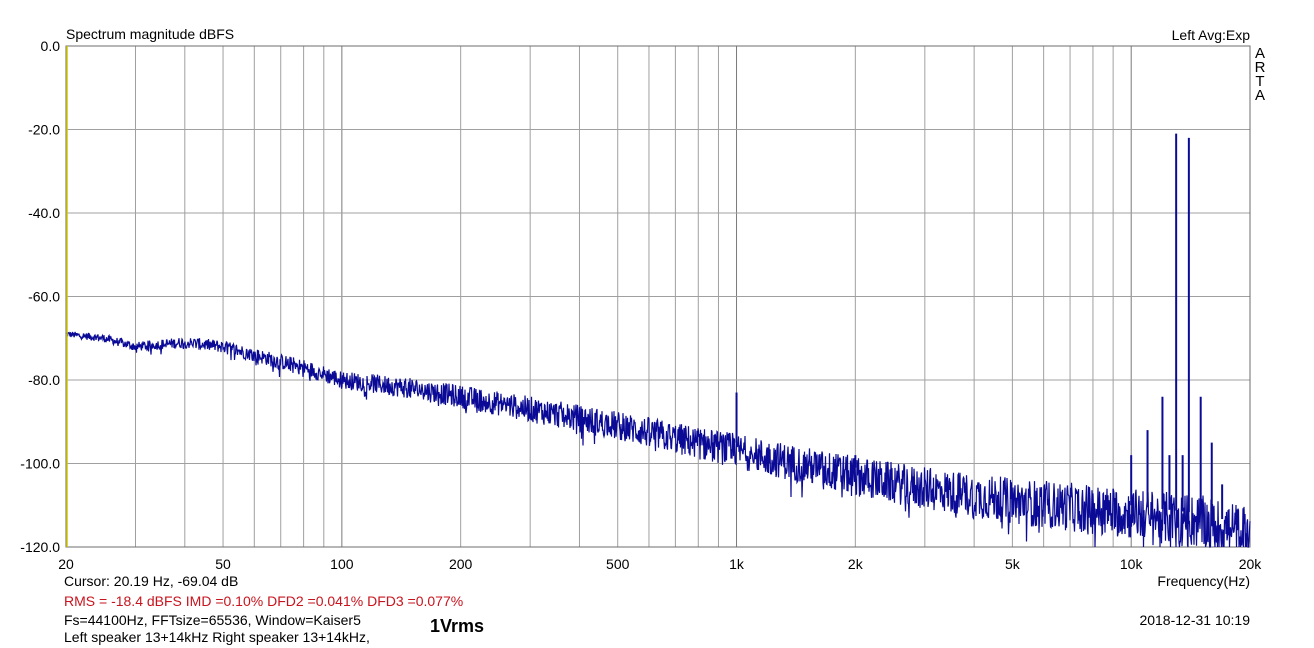  Describe the element at coordinates (856, 564) in the screenshot. I see `x-tick-label: 2k` at that location.